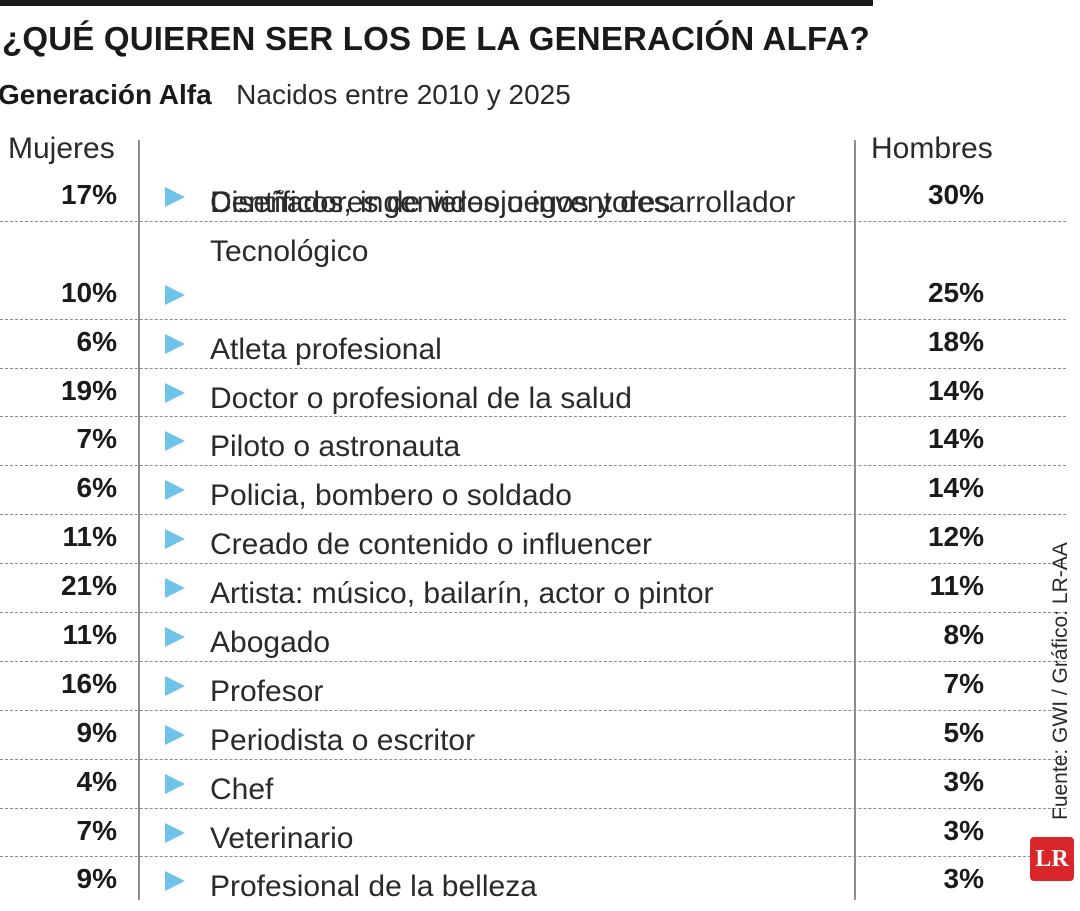 The width and height of the screenshot is (1080, 911). I want to click on table-row: 9% Profesional de la belleza 3%, so click(533, 881).